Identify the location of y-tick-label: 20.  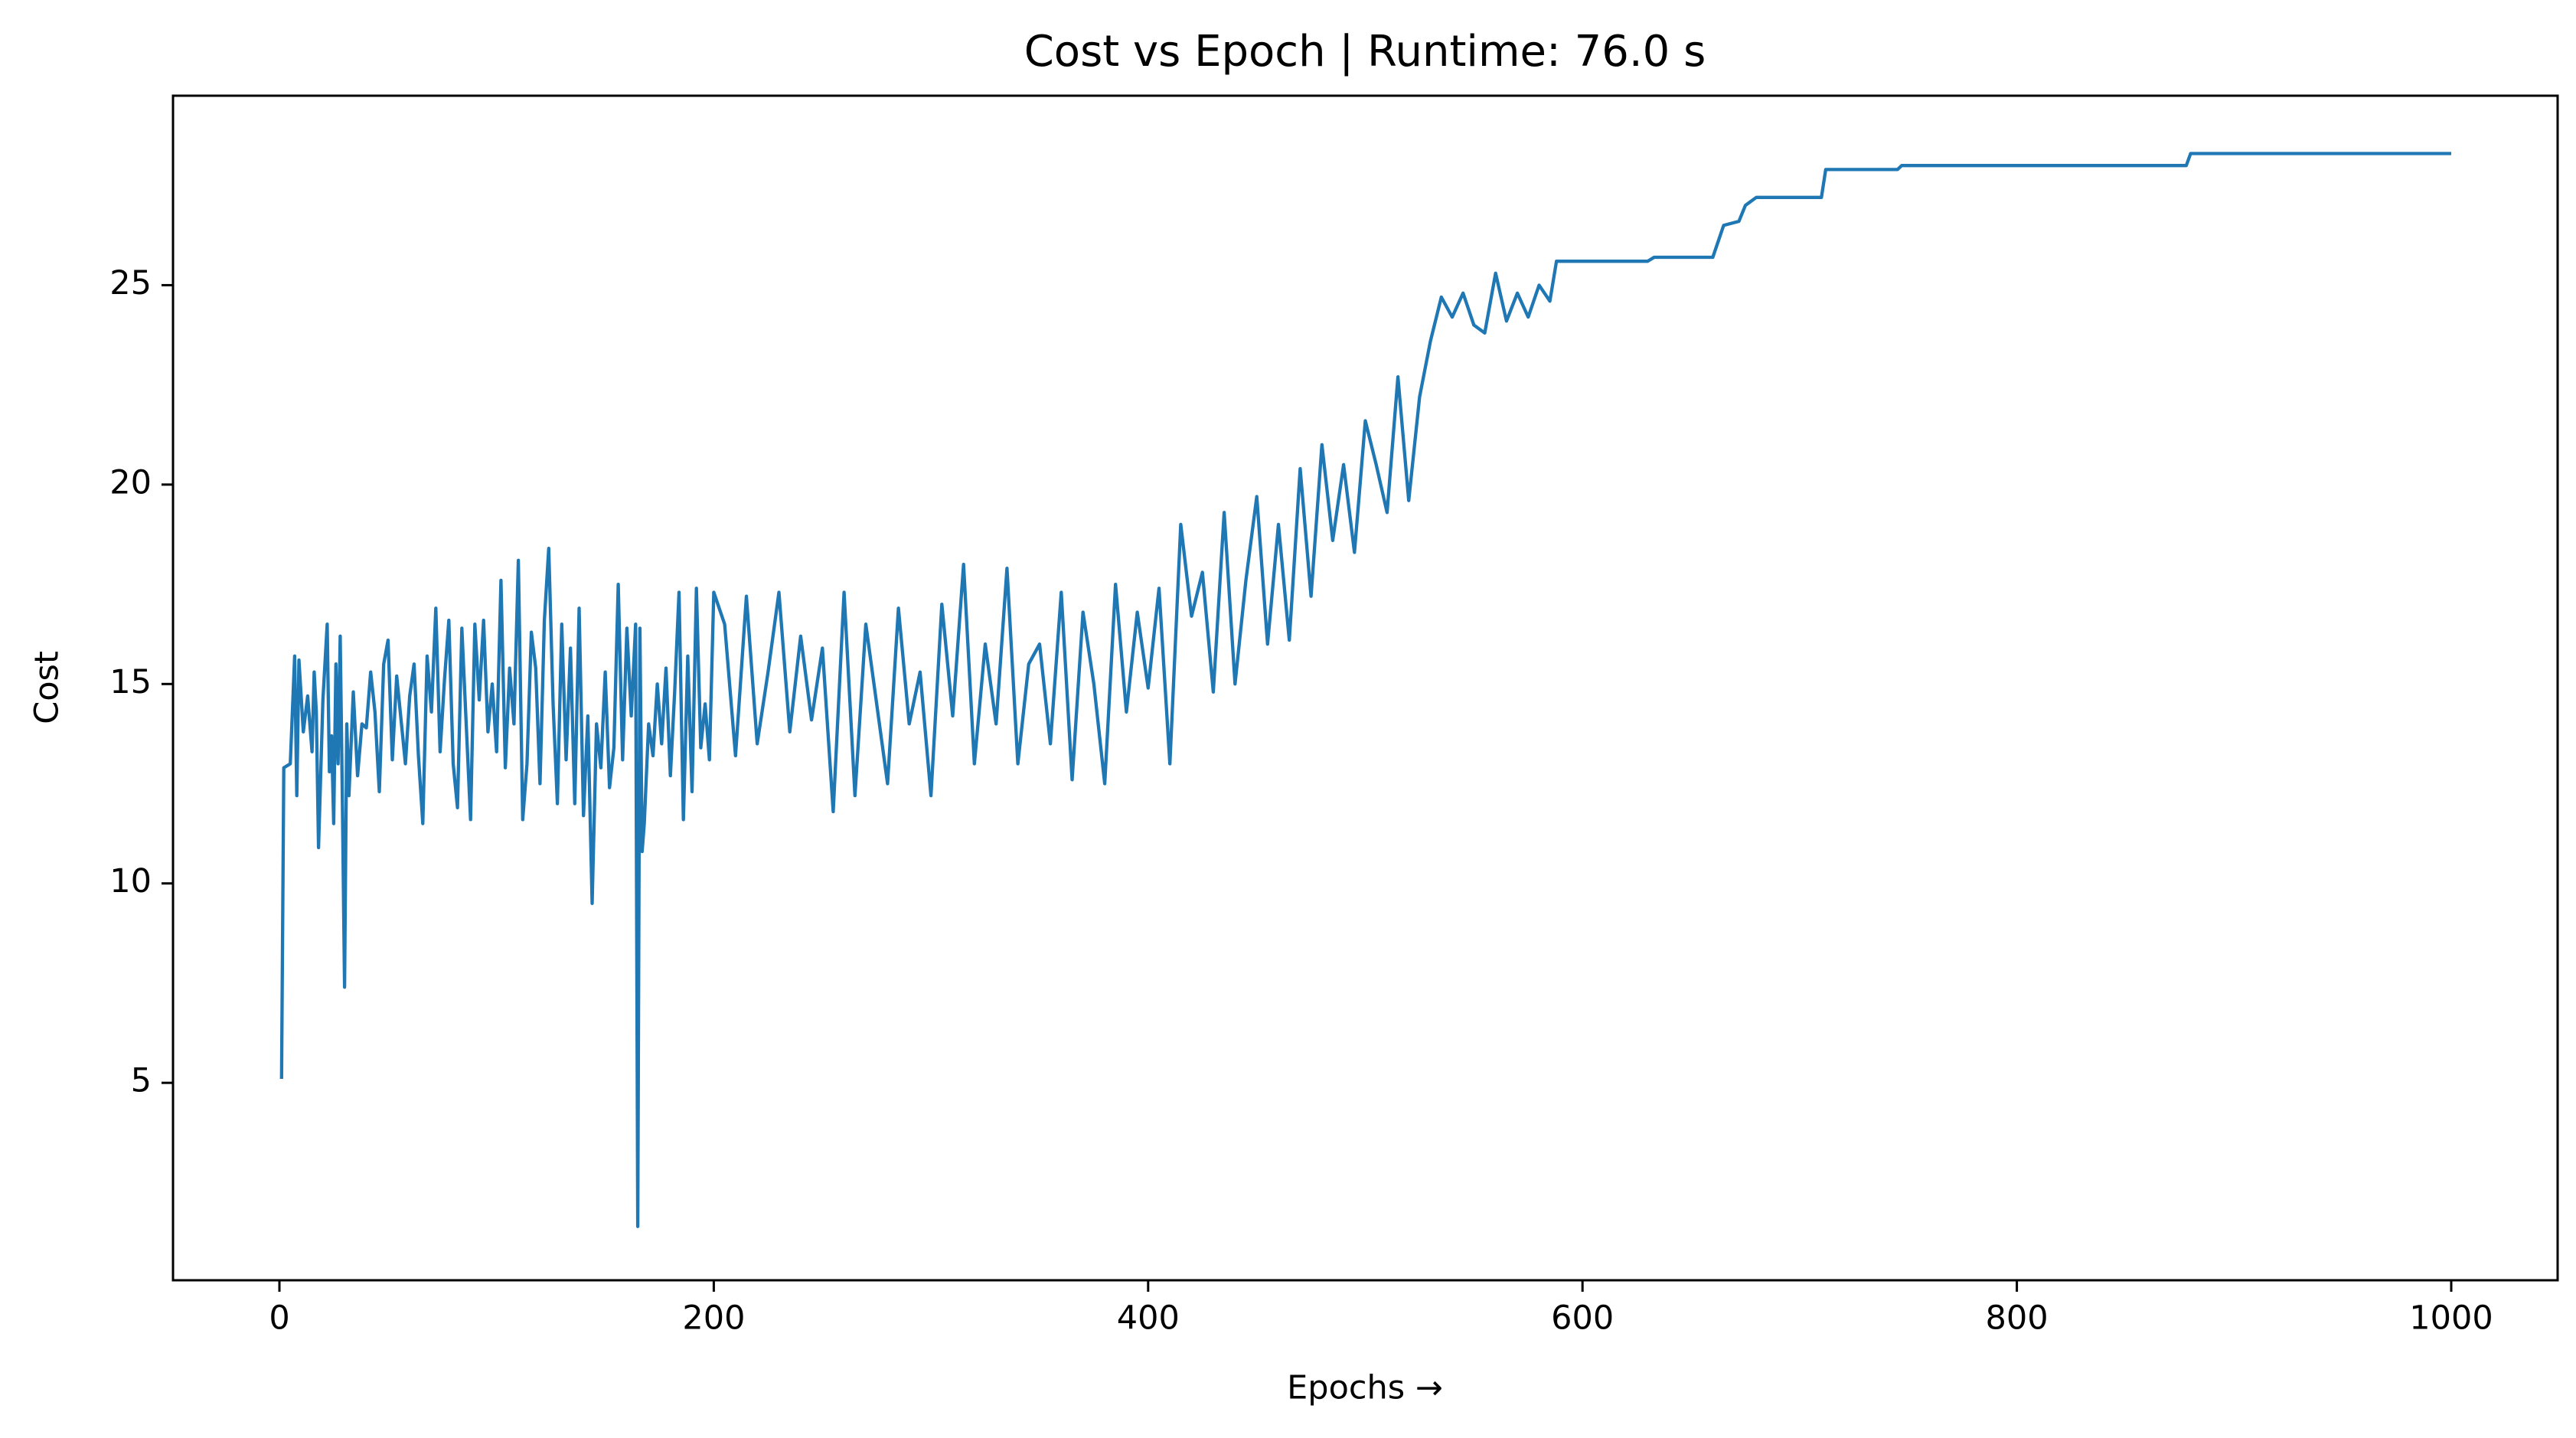
(130, 483).